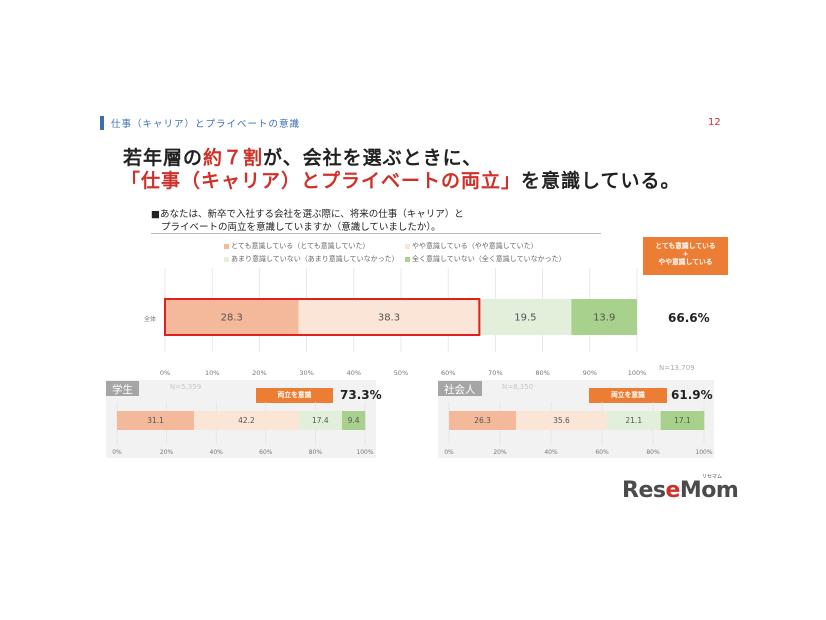 This screenshot has height=620, width=826. What do you see at coordinates (233, 158) in the screenshot?
I see `headline-emphasis: 約７割` at bounding box center [233, 158].